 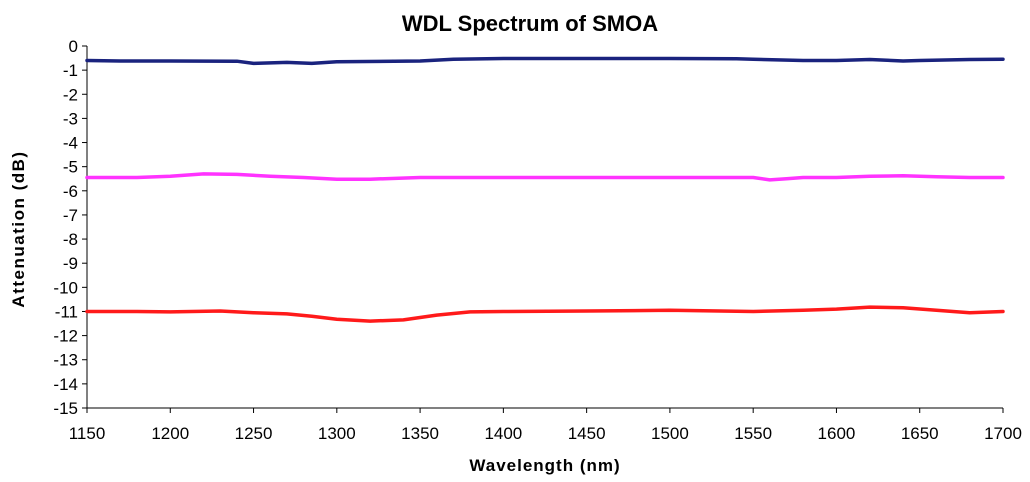 I want to click on y-tick-label: -11, so click(x=66, y=311).